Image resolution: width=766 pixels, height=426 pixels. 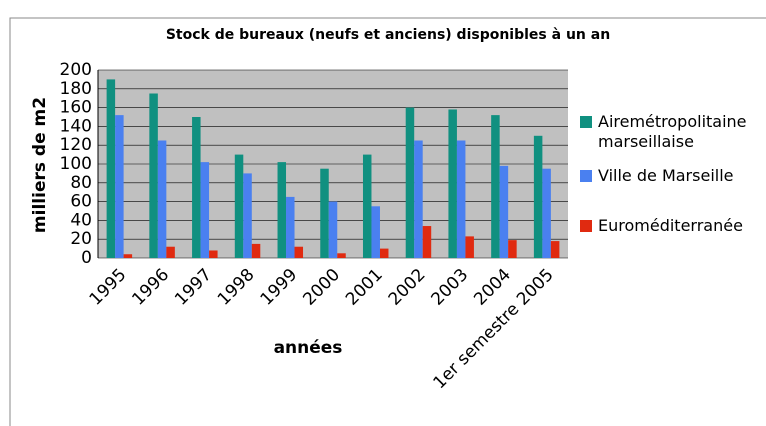 I want to click on legend-item: Euroméditerranée, so click(x=670, y=226).